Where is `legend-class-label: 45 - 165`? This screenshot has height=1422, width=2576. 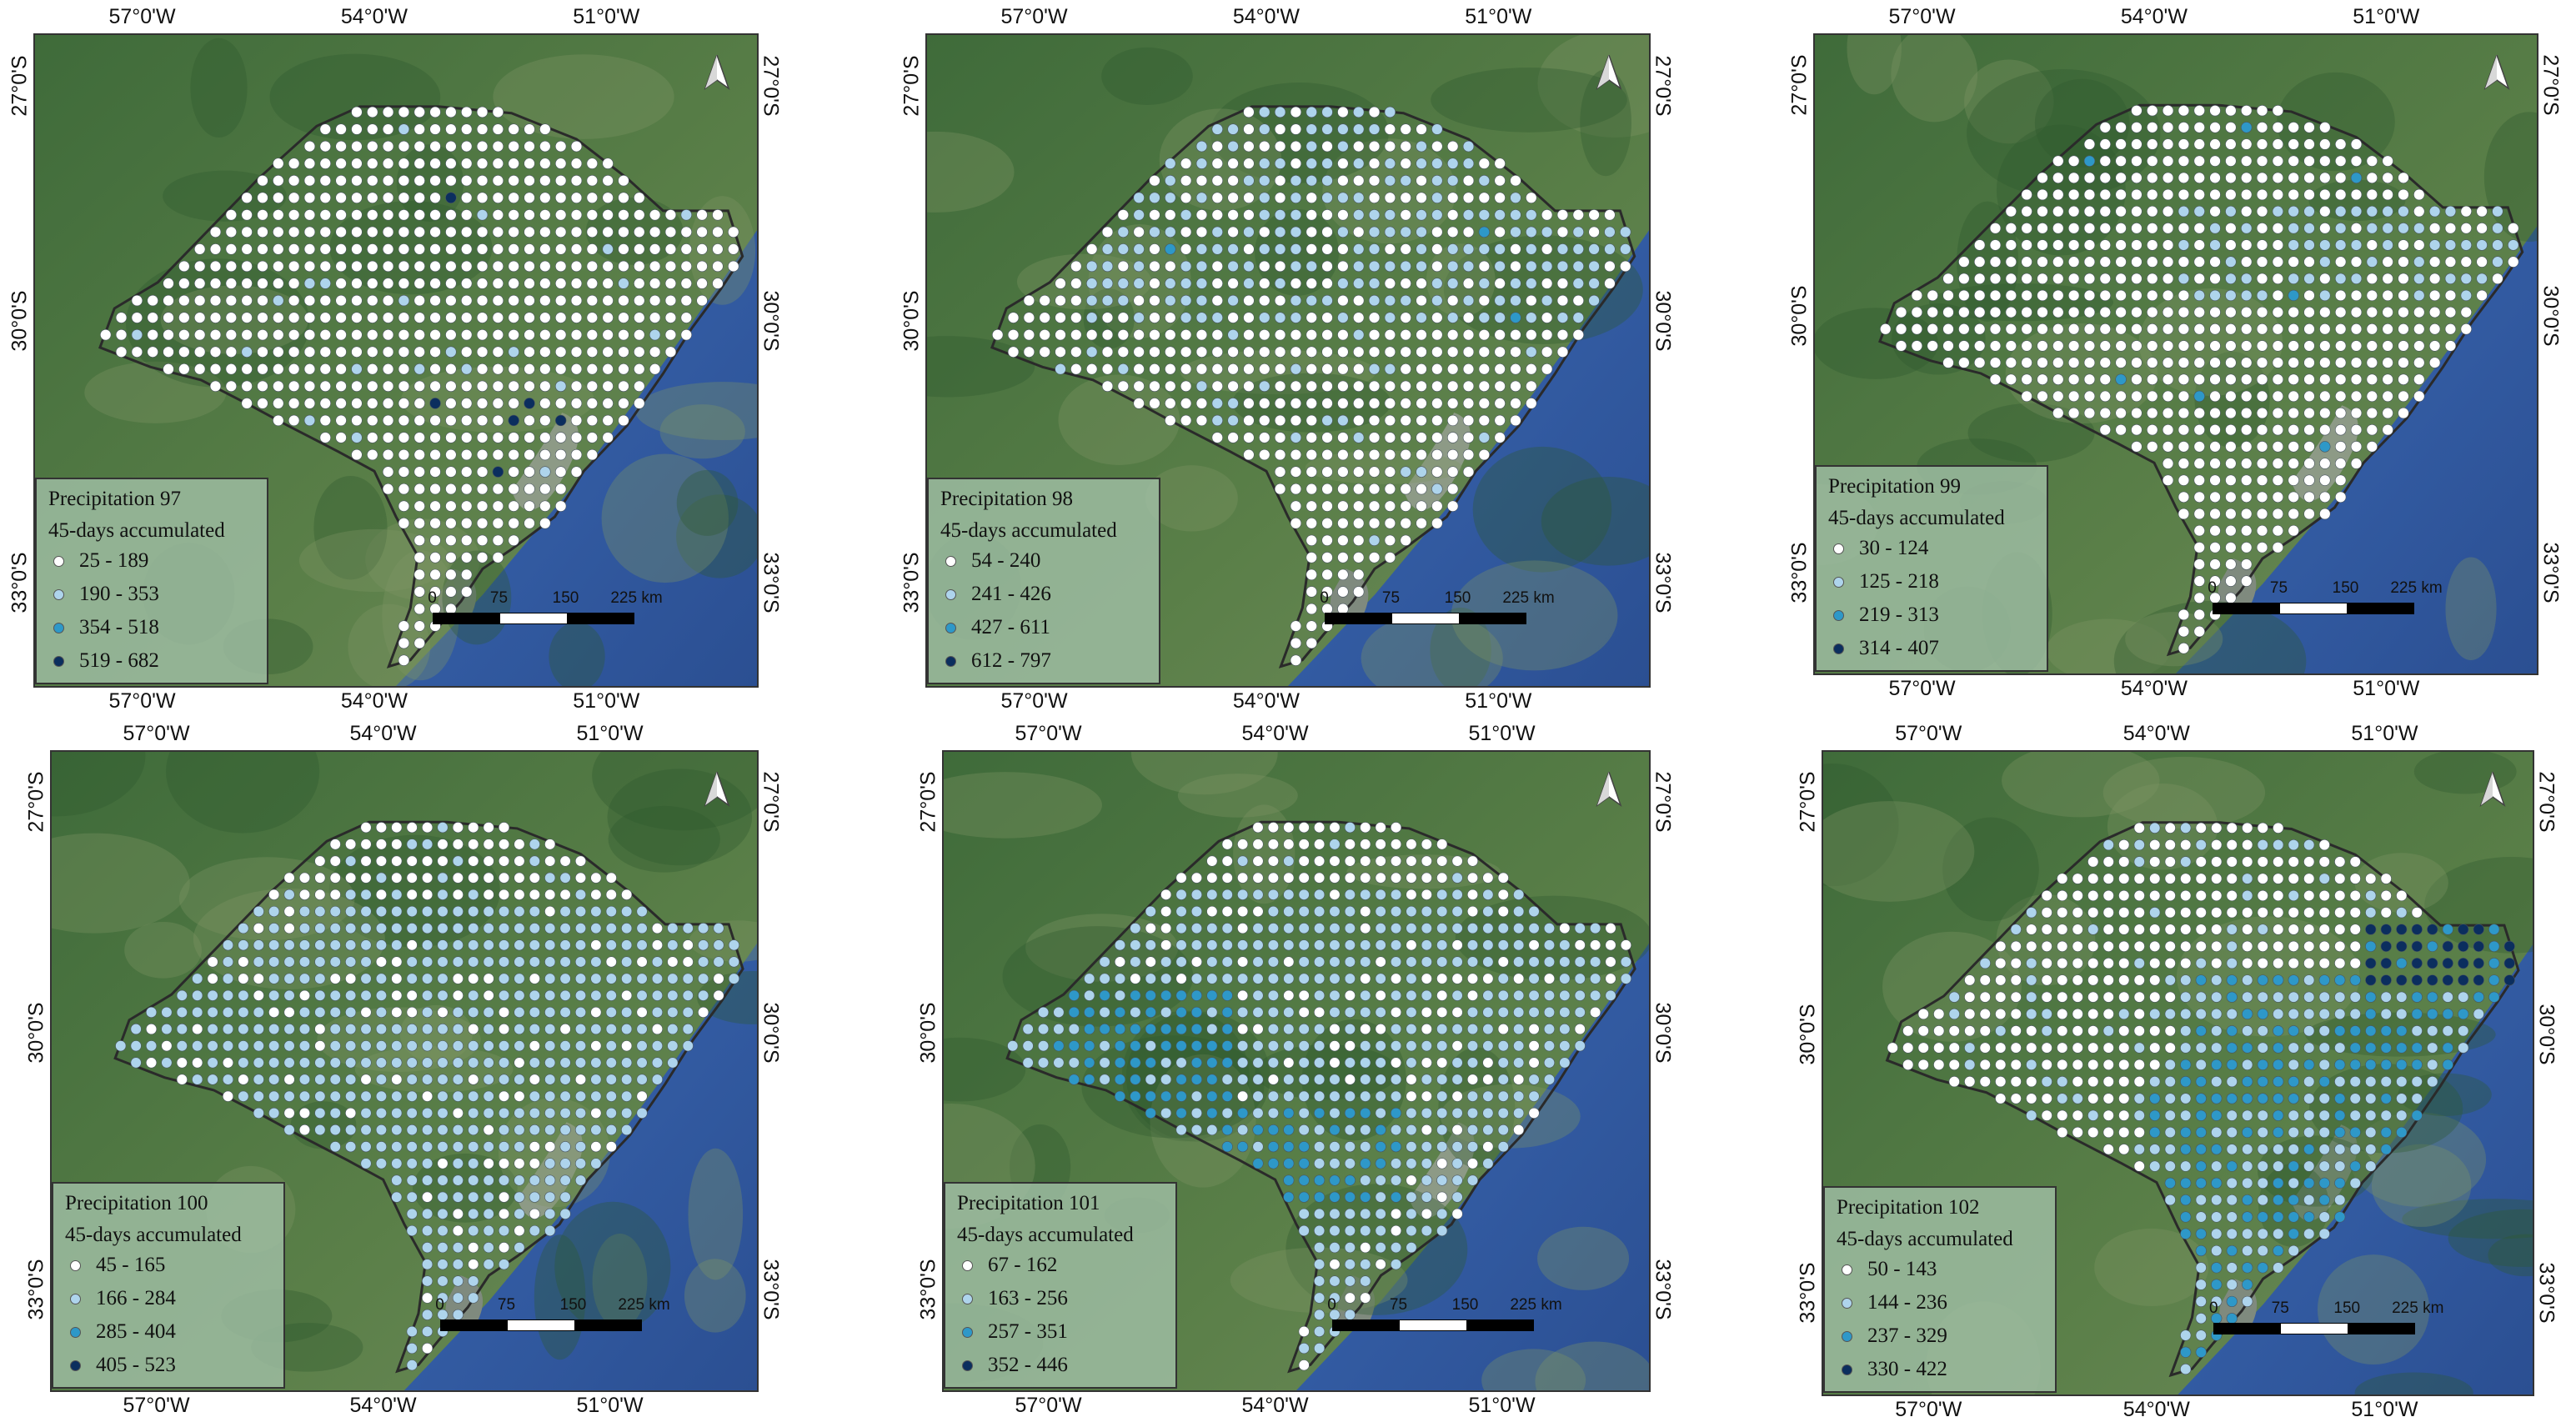 legend-class-label: 45 - 165 is located at coordinates (131, 1265).